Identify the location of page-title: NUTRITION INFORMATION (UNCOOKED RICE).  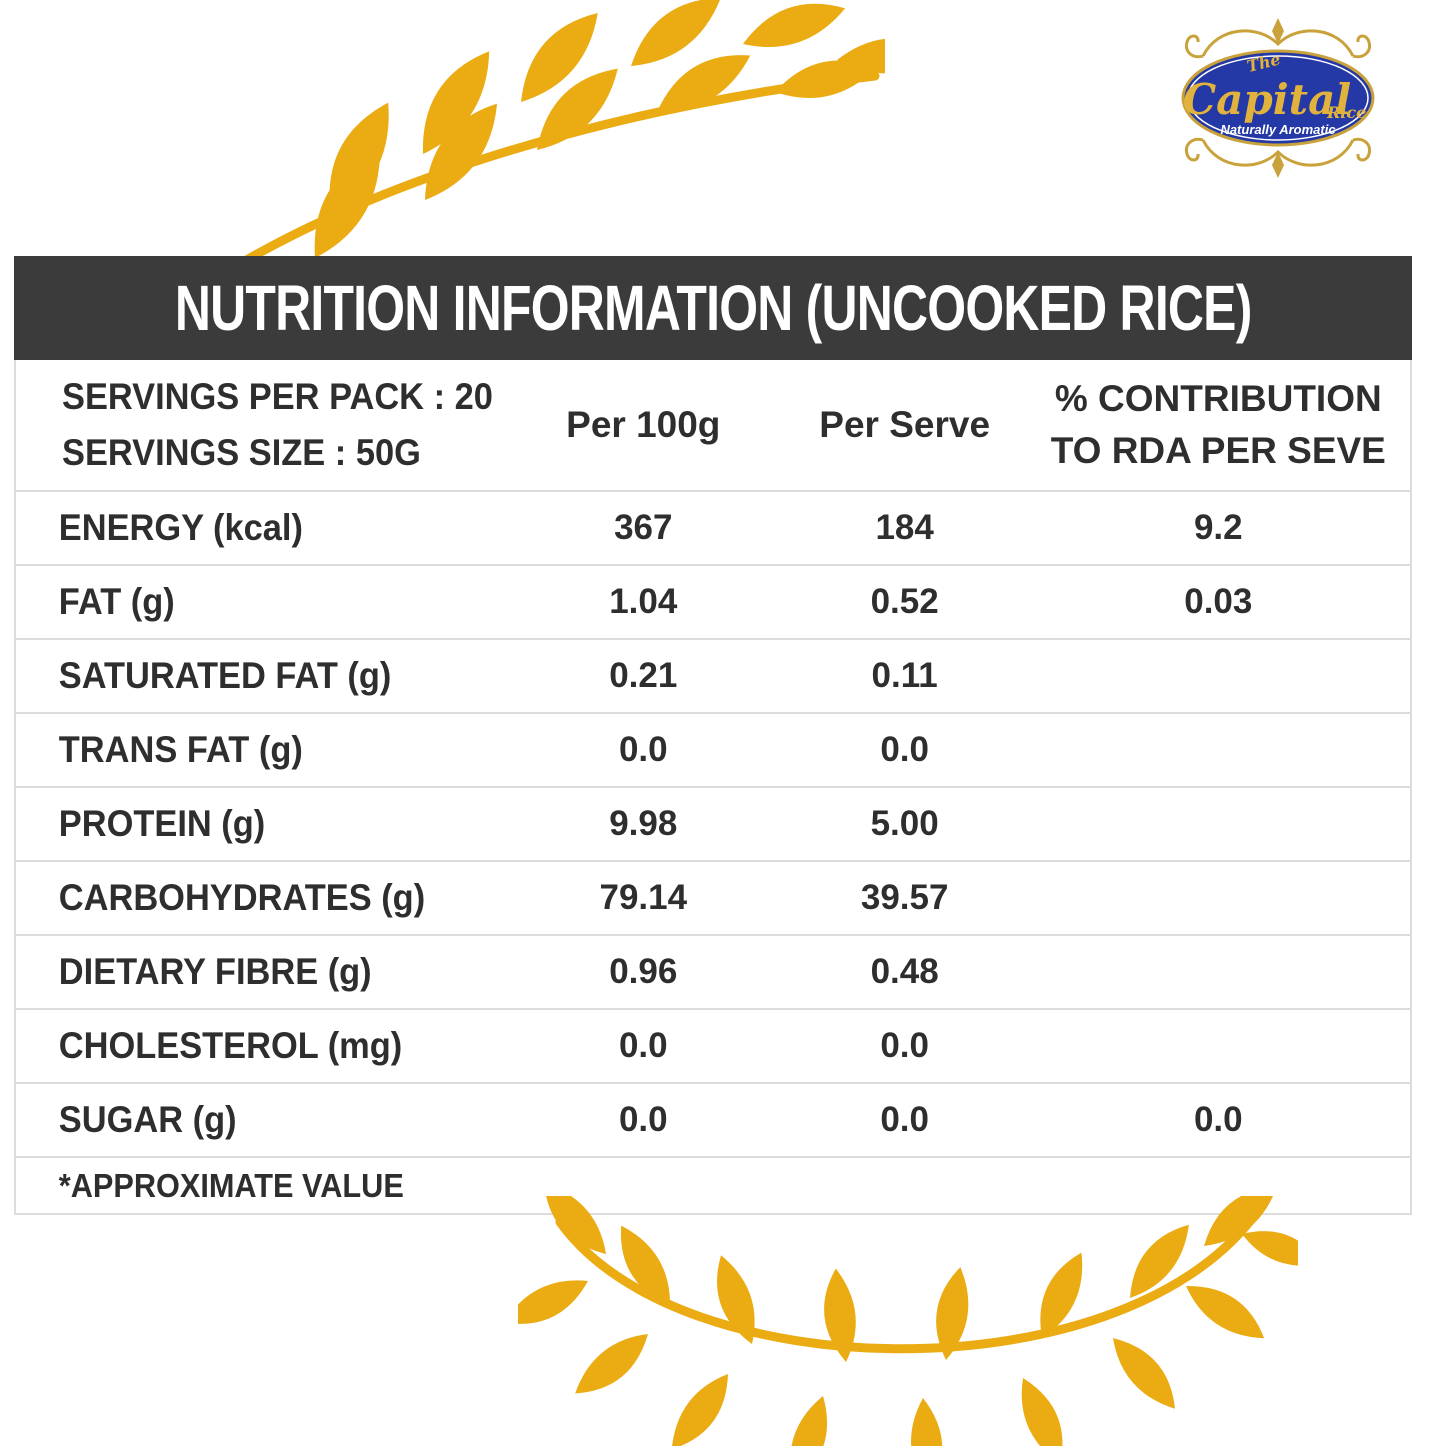
(713, 308).